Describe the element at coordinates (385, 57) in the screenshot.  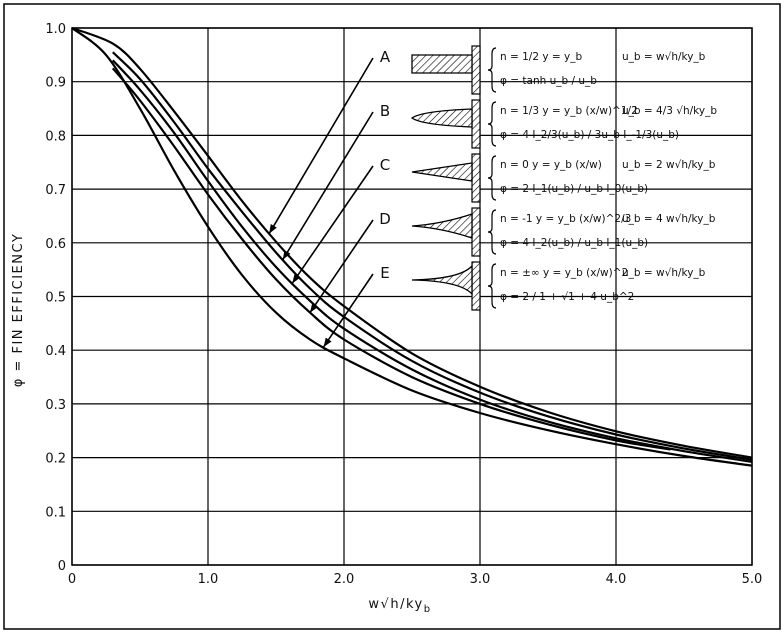
I see `curve-label-a: A` at that location.